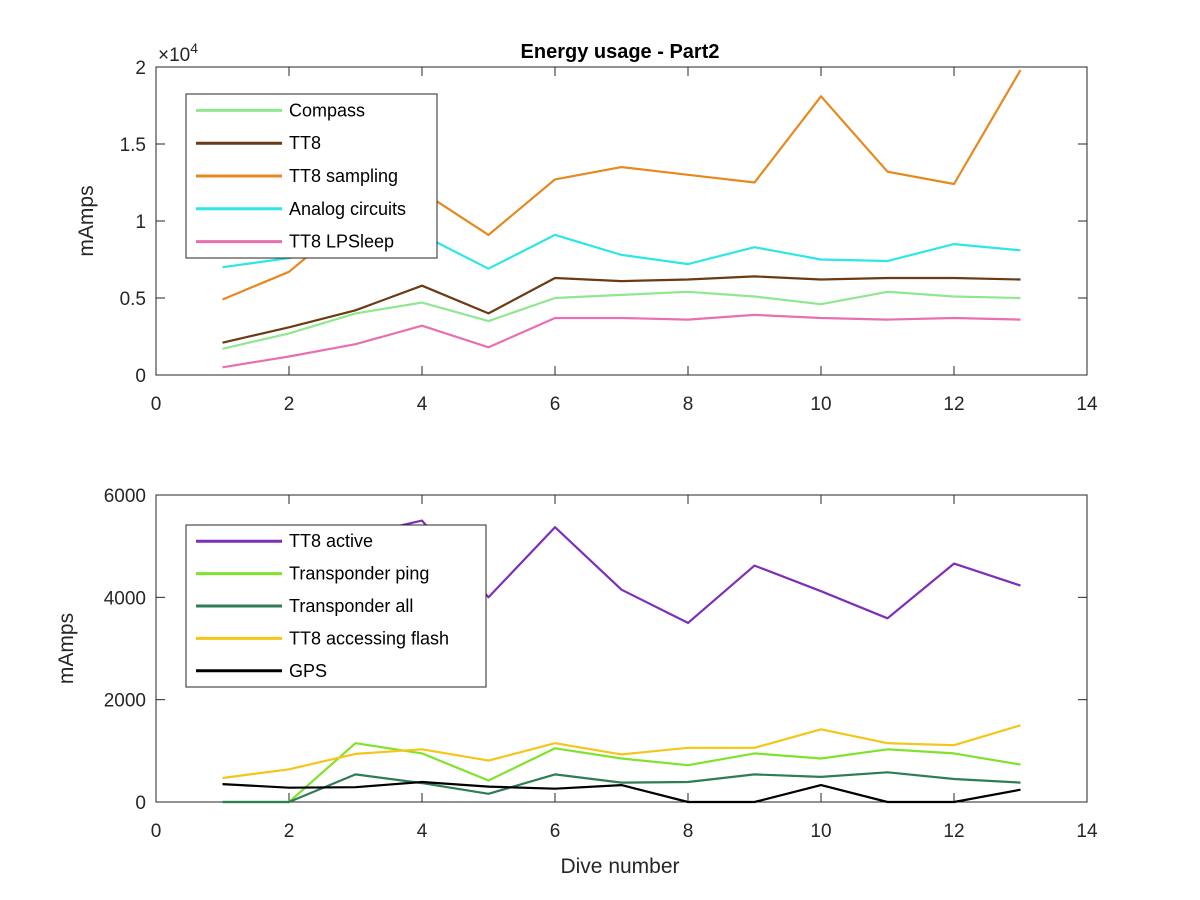 The height and width of the screenshot is (900, 1200). I want to click on y-tick-label: 1, so click(140, 222).